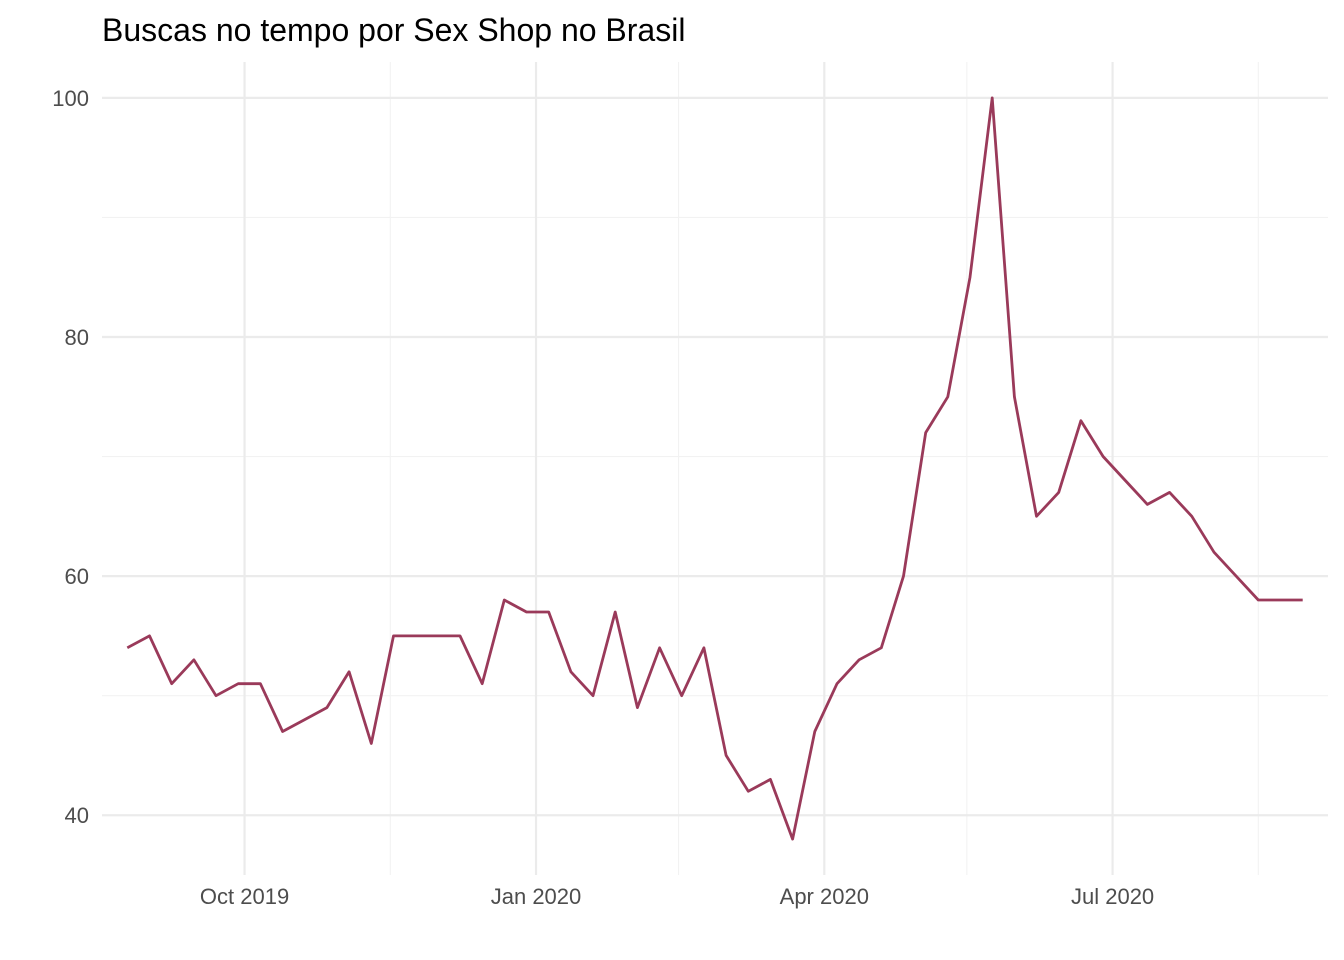  What do you see at coordinates (824, 896) in the screenshot?
I see `x-tick-label: Apr 2020` at bounding box center [824, 896].